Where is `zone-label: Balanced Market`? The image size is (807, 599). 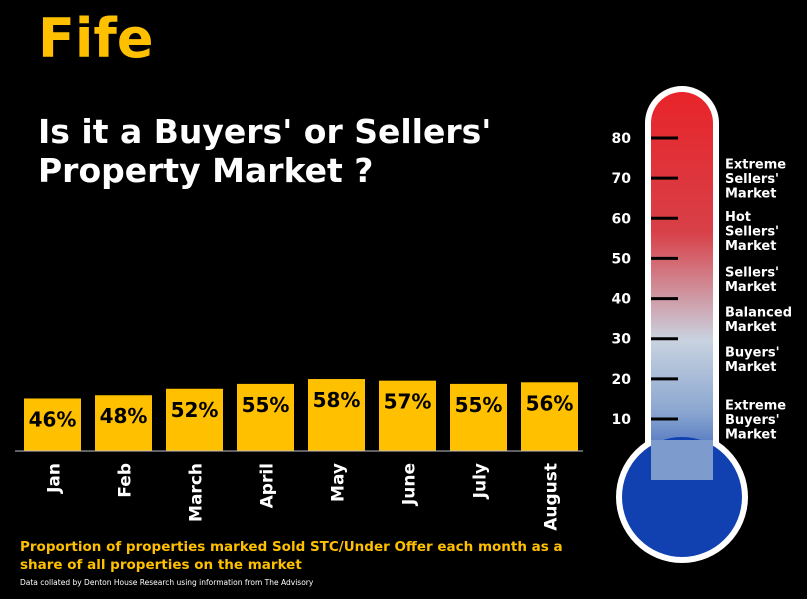 zone-label: Balanced Market is located at coordinates (758, 320).